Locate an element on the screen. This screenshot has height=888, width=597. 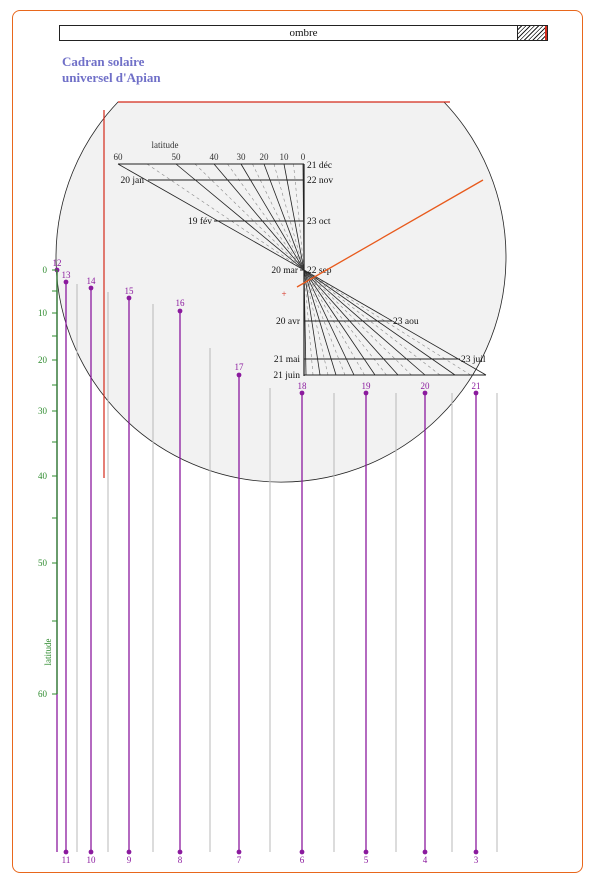
date-label-left: 20 mar is located at coordinates (284, 271).